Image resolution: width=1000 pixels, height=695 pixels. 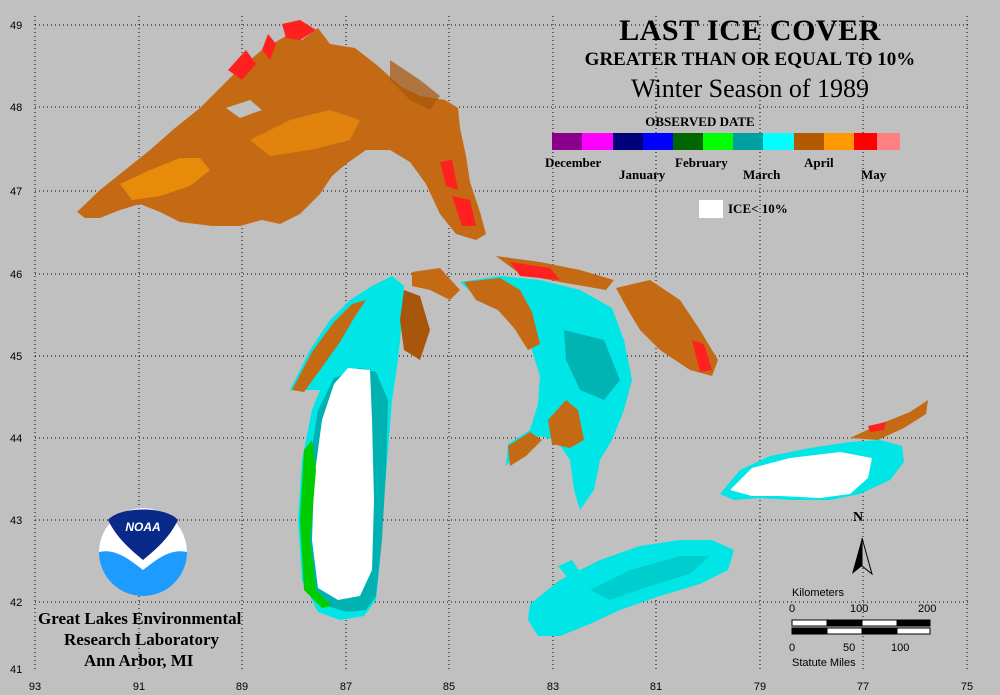 I want to click on scale-mi-tick: 100, so click(x=900, y=648).